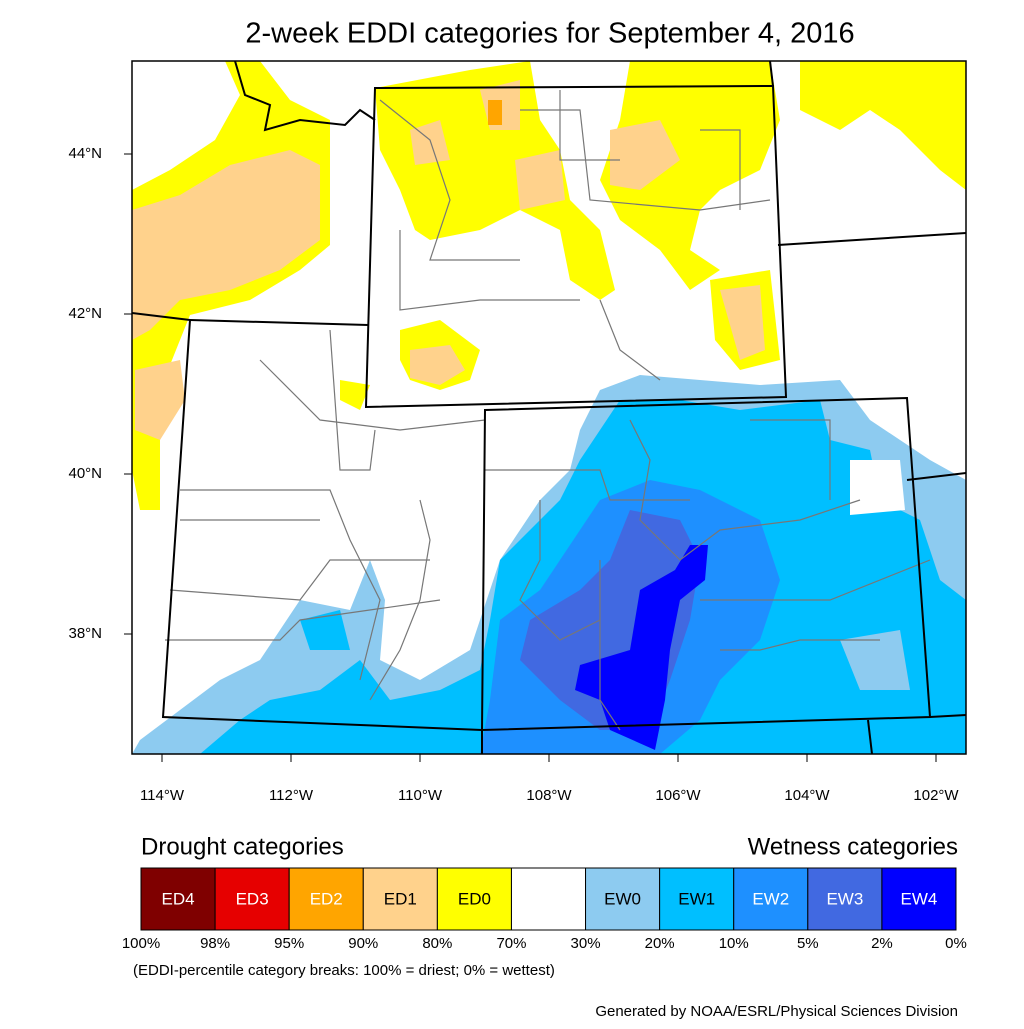 This screenshot has height=1029, width=1024. I want to click on legend-break: 90%, so click(363, 943).